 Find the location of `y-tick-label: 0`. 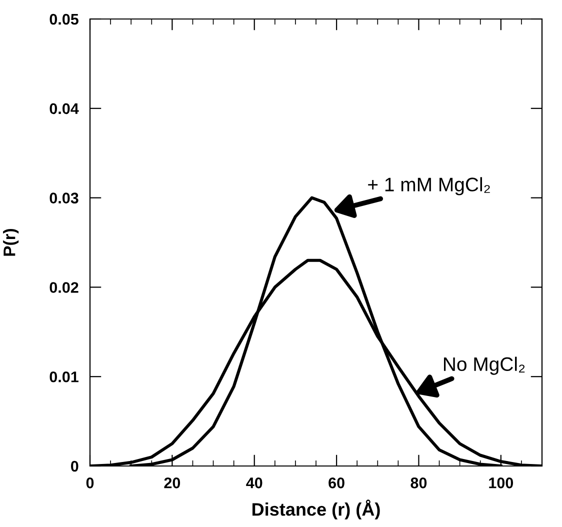

y-tick-label: 0 is located at coordinates (74, 466).